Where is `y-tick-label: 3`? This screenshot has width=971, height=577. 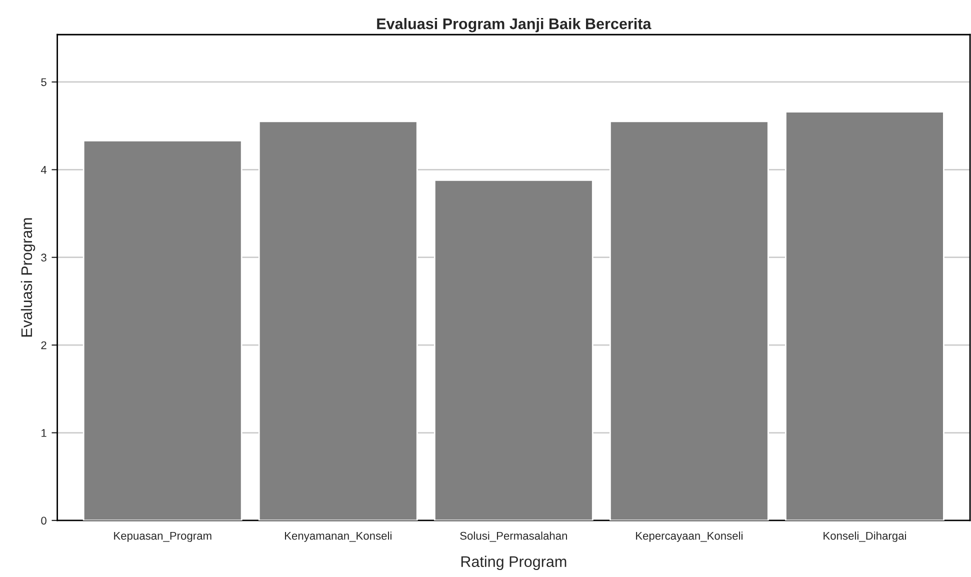
y-tick-label: 3 is located at coordinates (43, 258).